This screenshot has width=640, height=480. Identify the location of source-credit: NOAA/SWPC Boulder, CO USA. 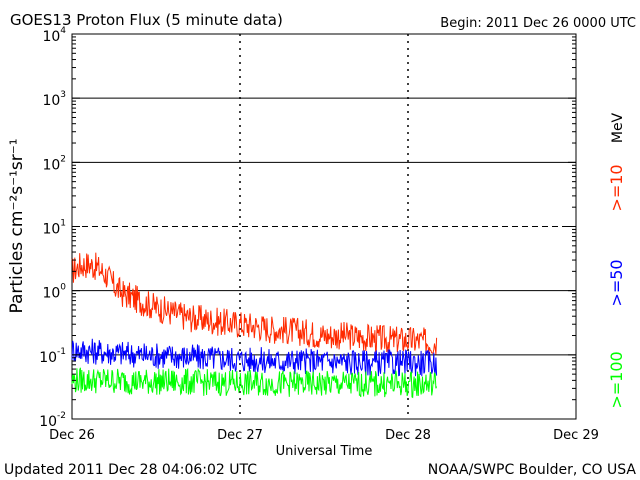
(532, 470).